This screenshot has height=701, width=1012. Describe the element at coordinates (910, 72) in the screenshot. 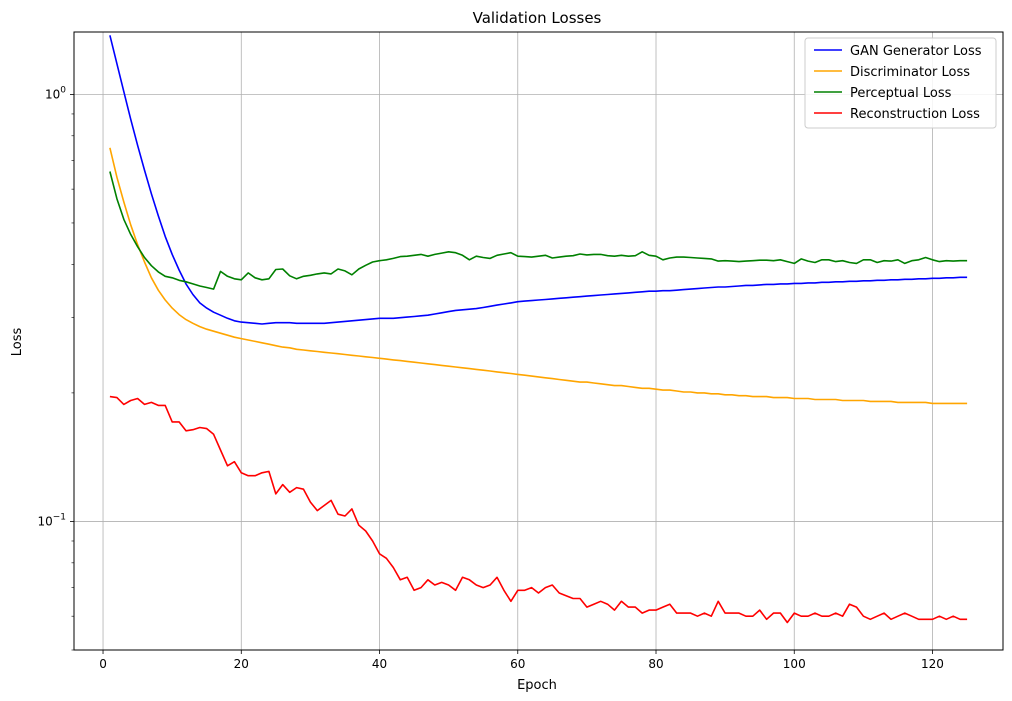

I see `legend-label: Discriminator Loss` at that location.